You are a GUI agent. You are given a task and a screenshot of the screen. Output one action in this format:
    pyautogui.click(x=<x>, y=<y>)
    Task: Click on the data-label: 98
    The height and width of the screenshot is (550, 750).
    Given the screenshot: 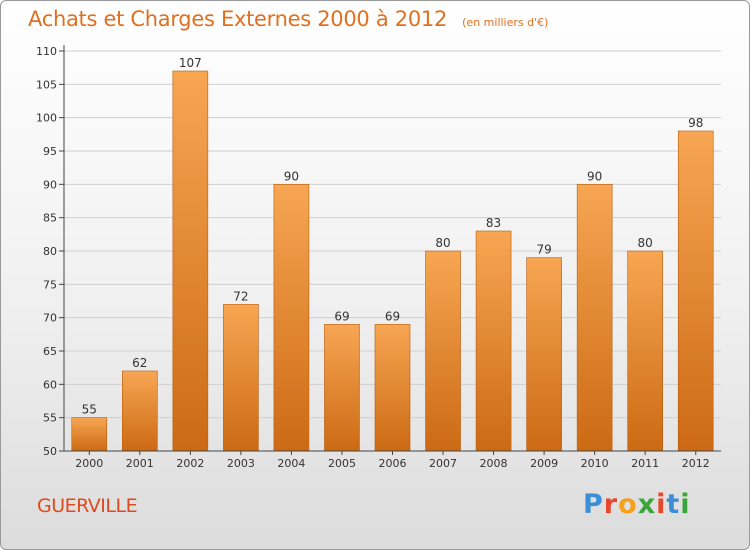 What is the action you would take?
    pyautogui.click(x=695, y=123)
    